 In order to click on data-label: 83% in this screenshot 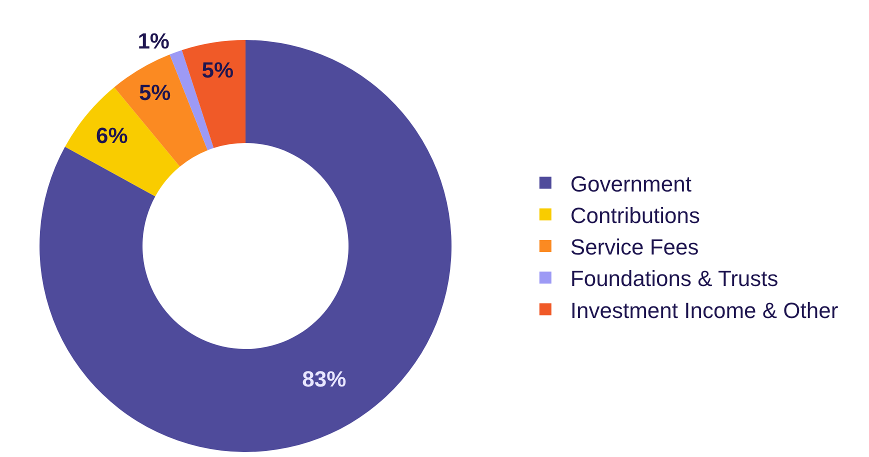, I will do `click(324, 379)`.